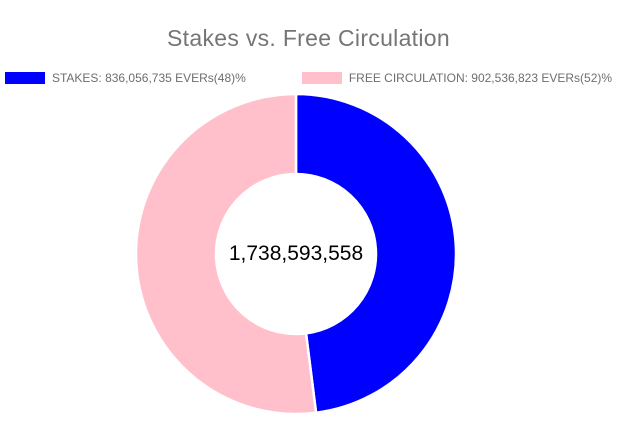 Image resolution: width=617 pixels, height=442 pixels. Describe the element at coordinates (308, 38) in the screenshot. I see `chart-title: Stakes vs. Free Circulation` at that location.